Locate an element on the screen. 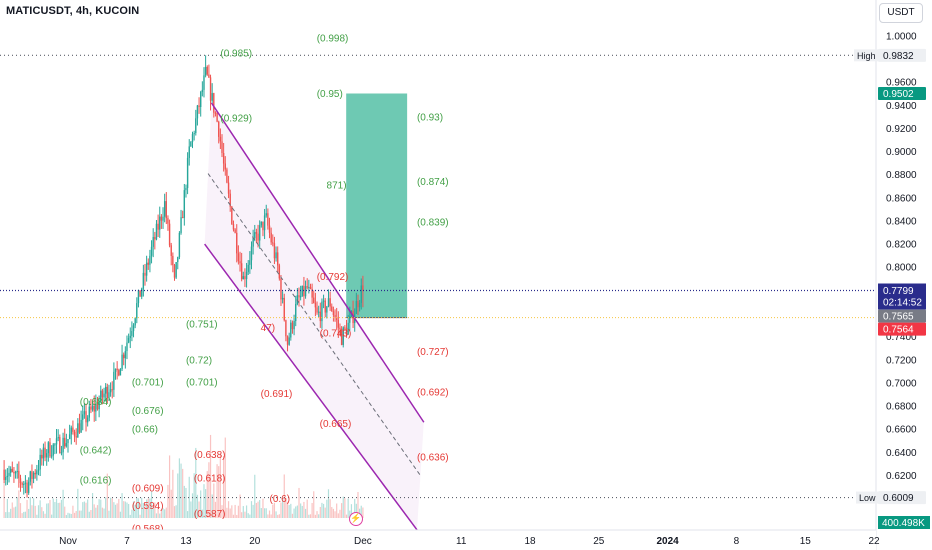 Image resolution: width=932 pixels, height=550 pixels. price-tick: 0.6600 is located at coordinates (901, 430).